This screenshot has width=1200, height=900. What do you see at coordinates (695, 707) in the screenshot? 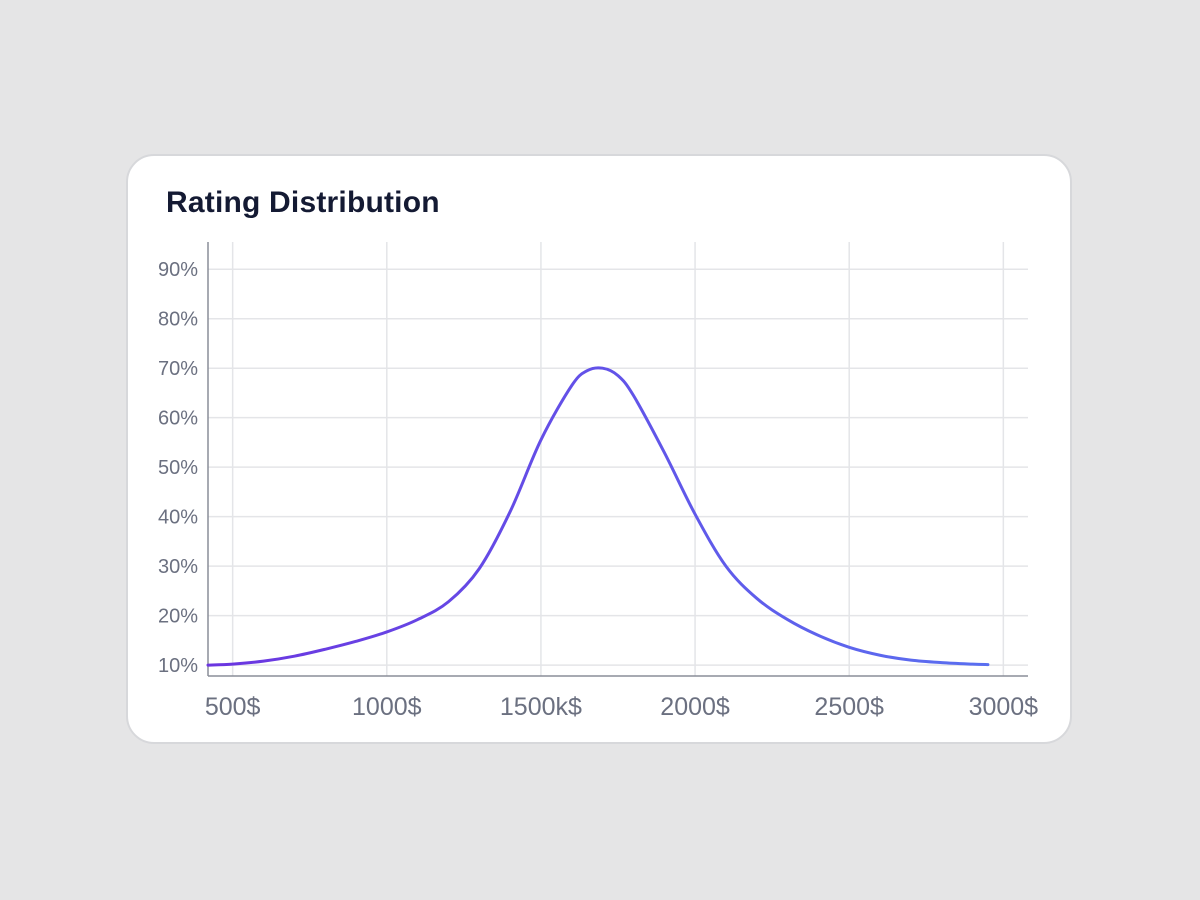
I see `x-tick-label: 2000$` at bounding box center [695, 707].